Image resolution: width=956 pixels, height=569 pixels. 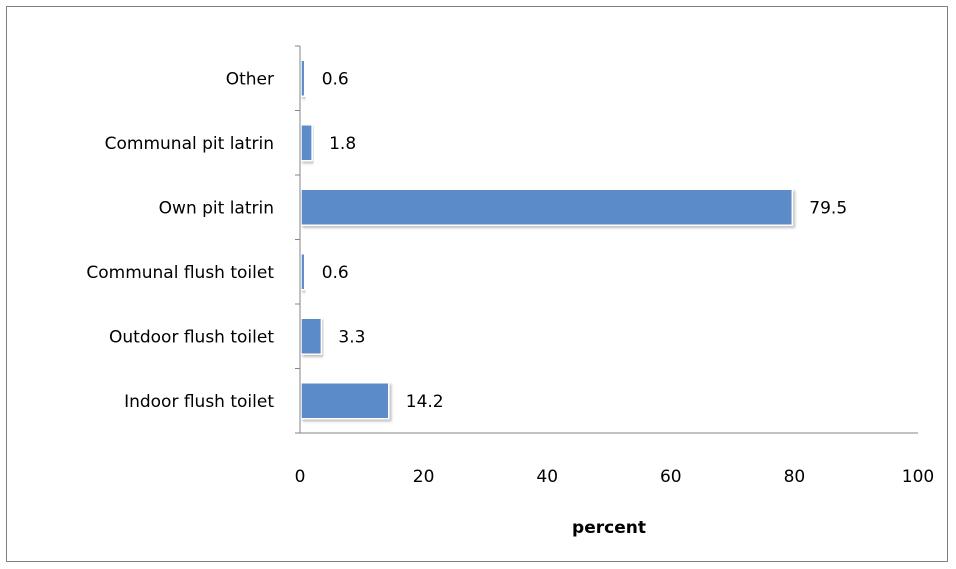 What do you see at coordinates (311, 336) in the screenshot?
I see `bar-outdoor-flush-toilet` at bounding box center [311, 336].